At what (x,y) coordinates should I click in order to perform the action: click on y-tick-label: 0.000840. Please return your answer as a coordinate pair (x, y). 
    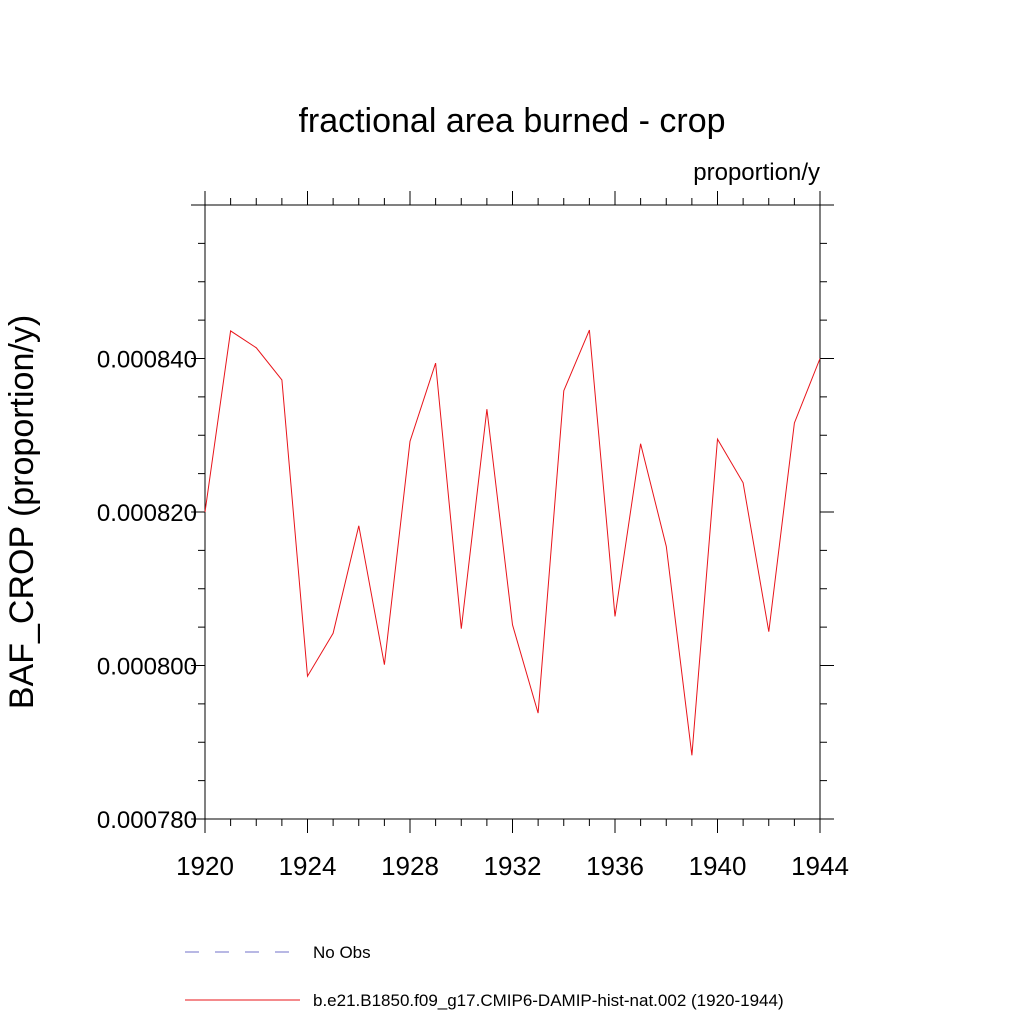
    Looking at the image, I should click on (147, 360).